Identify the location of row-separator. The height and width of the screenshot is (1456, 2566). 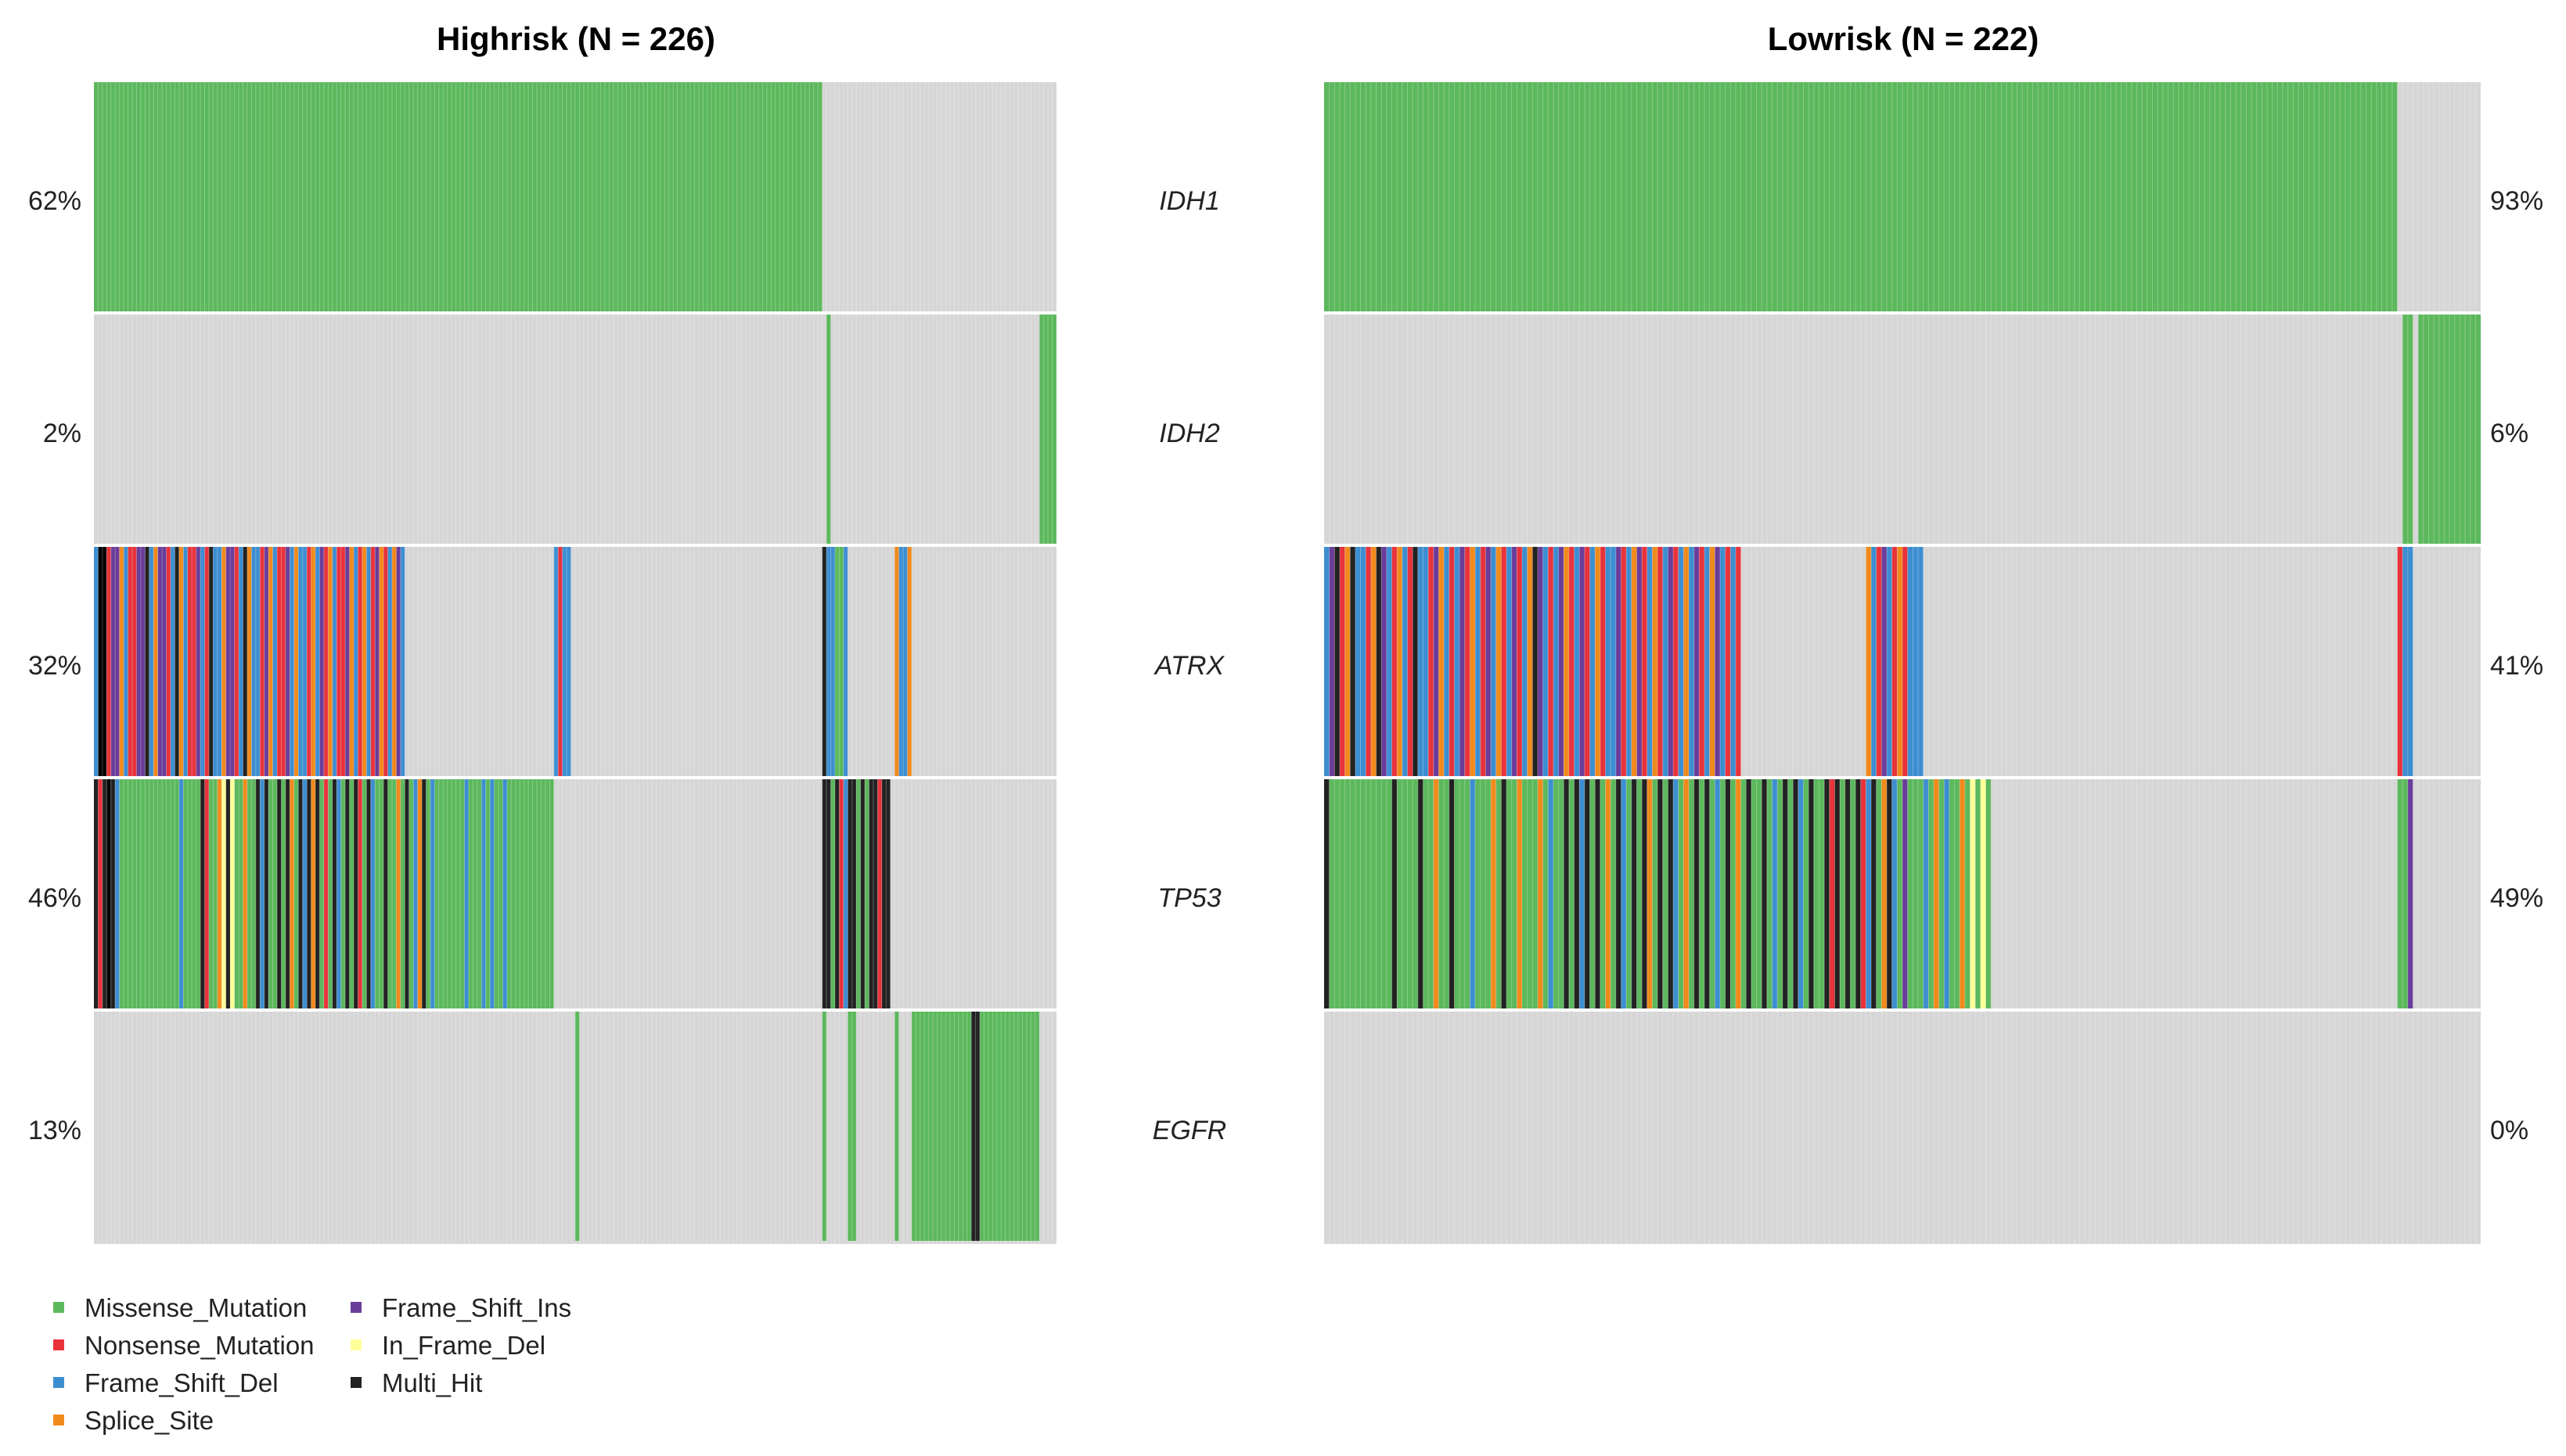
(1902, 1010).